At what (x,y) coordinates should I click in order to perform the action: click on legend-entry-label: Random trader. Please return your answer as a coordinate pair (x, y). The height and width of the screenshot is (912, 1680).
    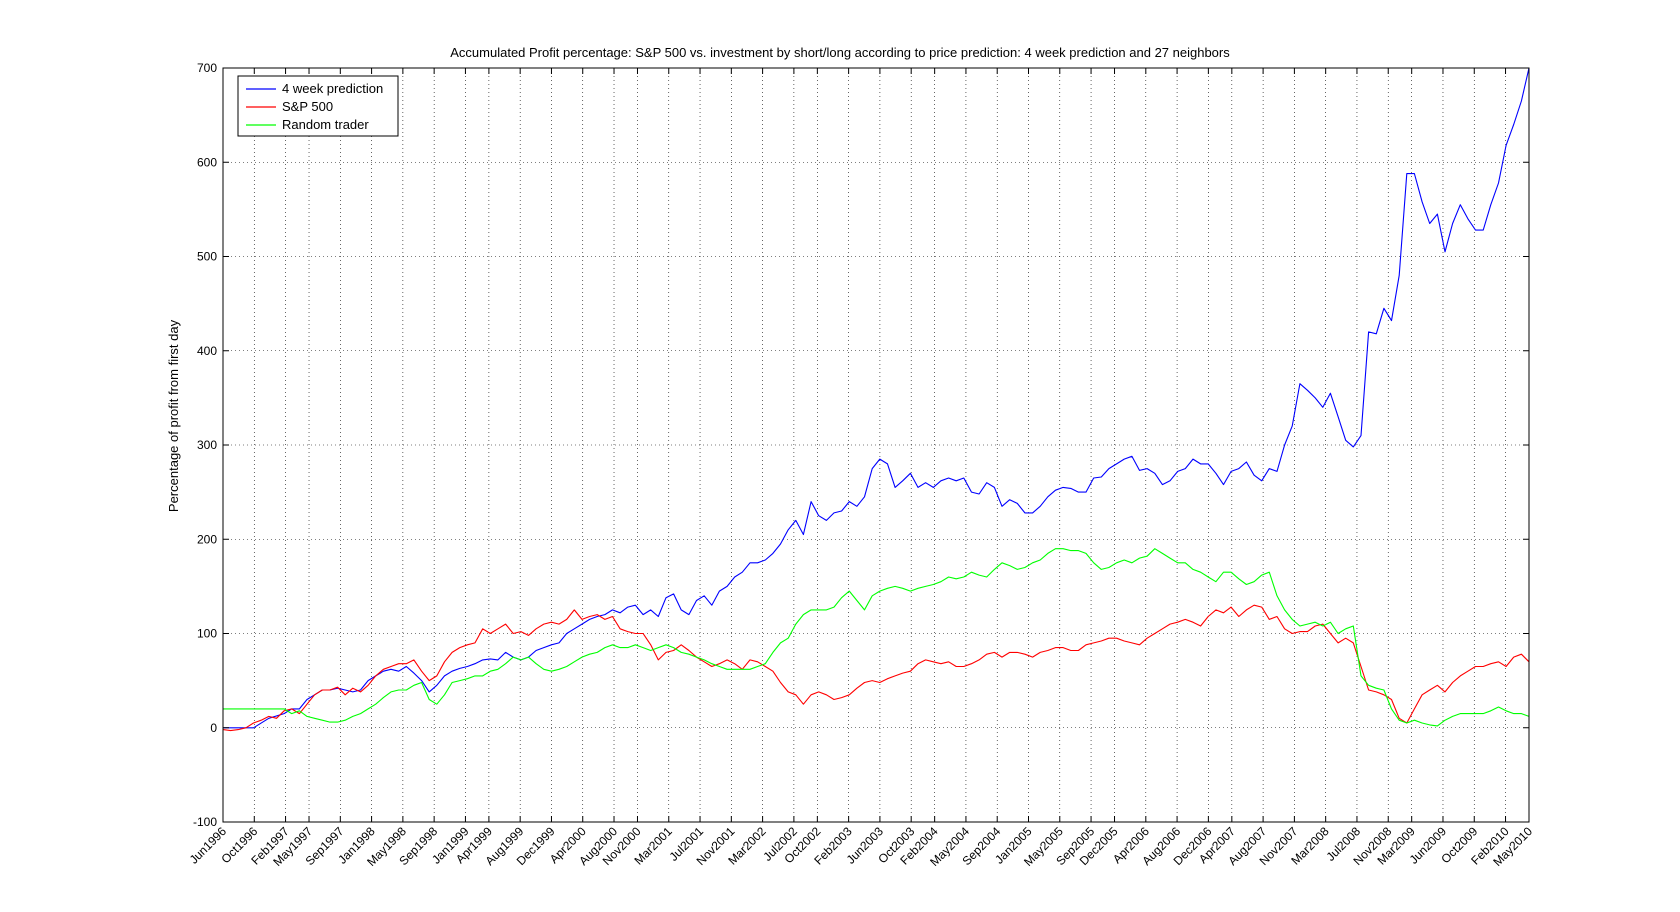
    Looking at the image, I should click on (325, 124).